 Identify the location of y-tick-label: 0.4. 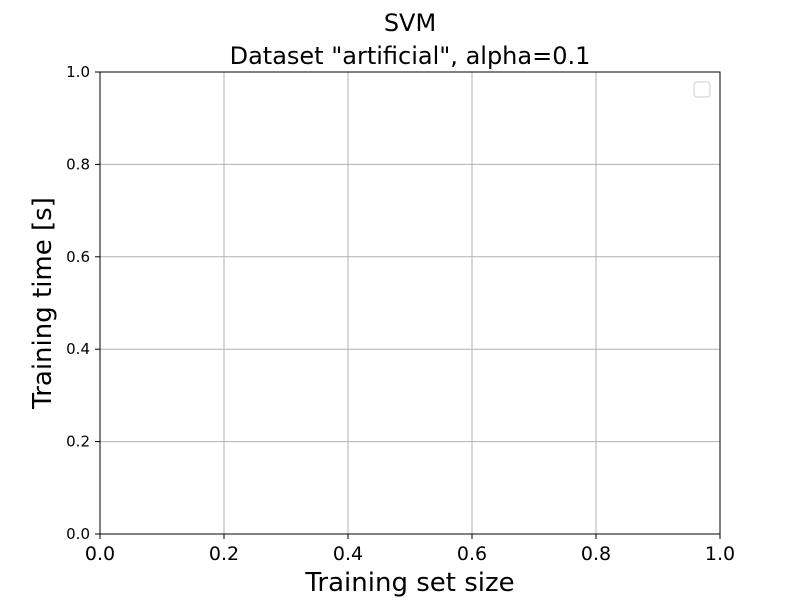
(78, 349).